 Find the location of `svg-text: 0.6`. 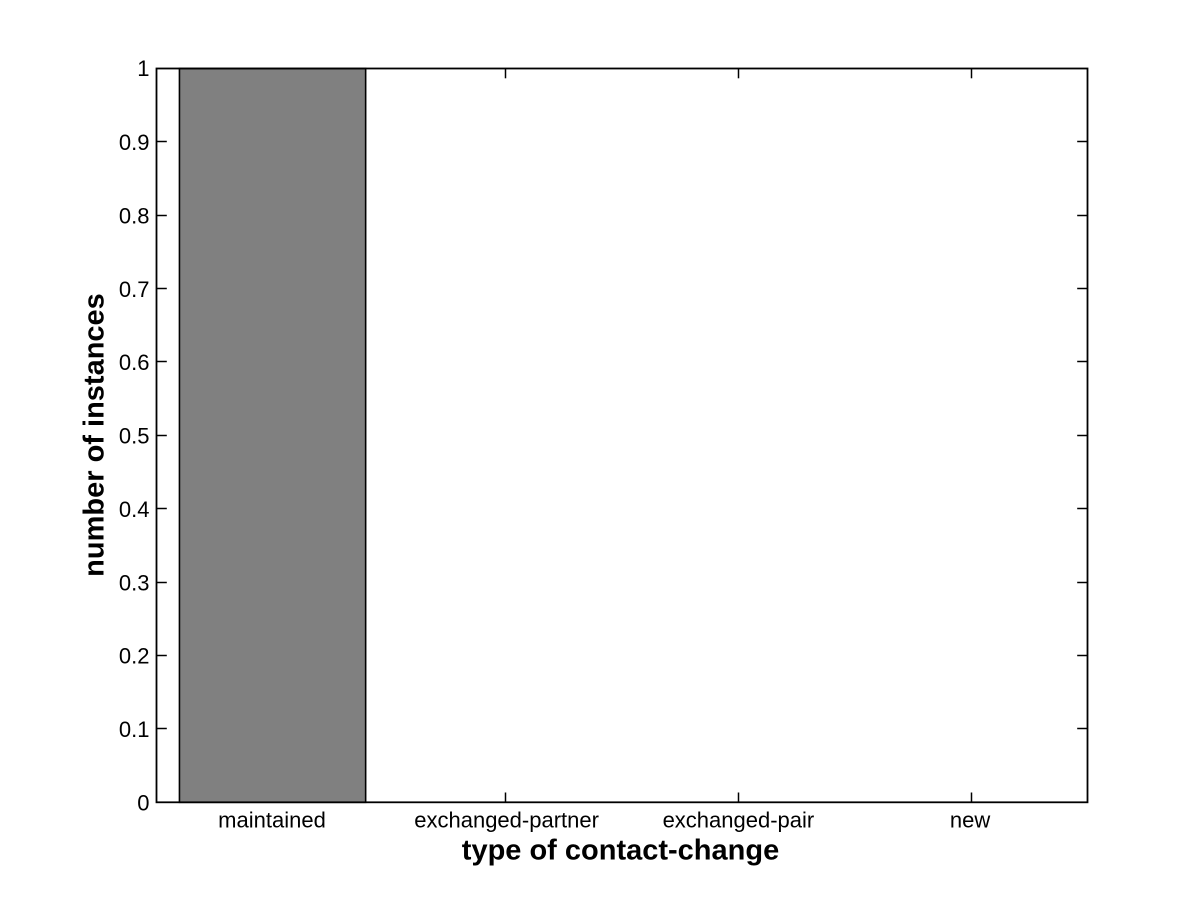

svg-text: 0.6 is located at coordinates (134, 362).